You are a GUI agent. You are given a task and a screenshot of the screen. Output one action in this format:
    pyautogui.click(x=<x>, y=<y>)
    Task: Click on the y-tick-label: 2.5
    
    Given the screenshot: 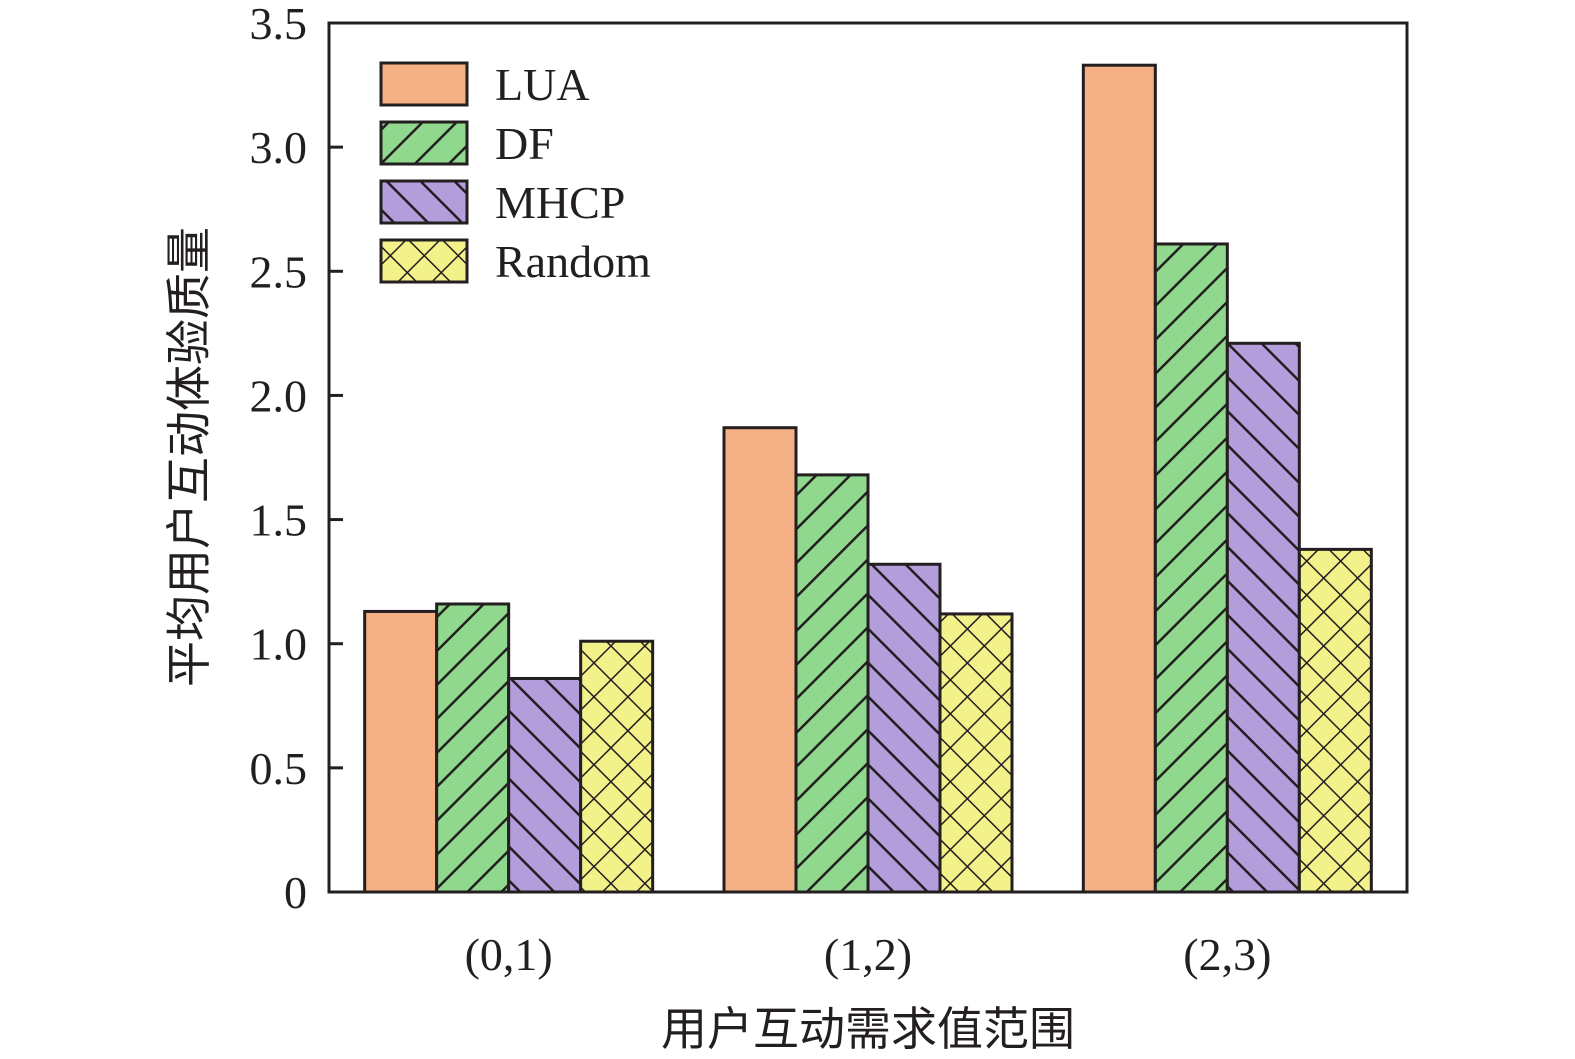 What is the action you would take?
    pyautogui.click(x=279, y=271)
    